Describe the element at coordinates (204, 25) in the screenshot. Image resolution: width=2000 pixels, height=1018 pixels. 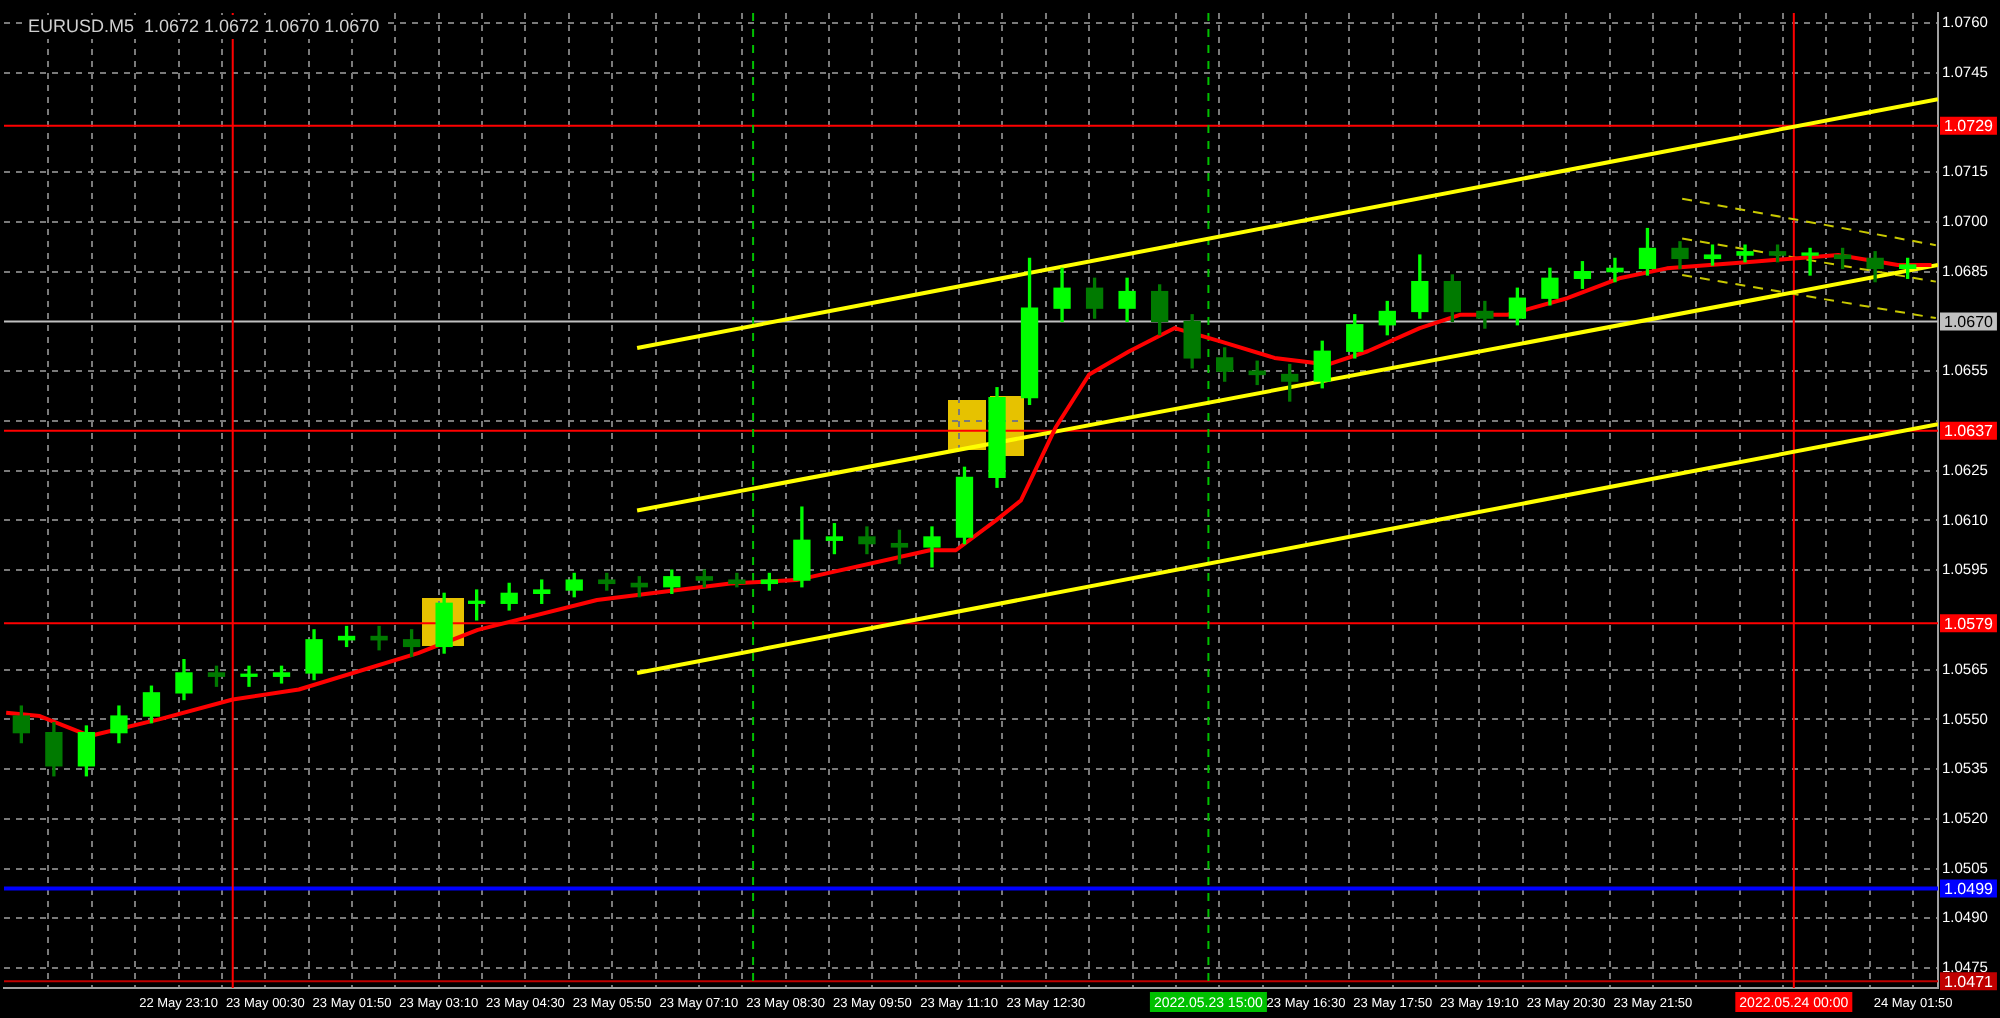
I see `chart-title: EURUSD.M5 1.0672 1.0672 1.0670 1.0670` at that location.